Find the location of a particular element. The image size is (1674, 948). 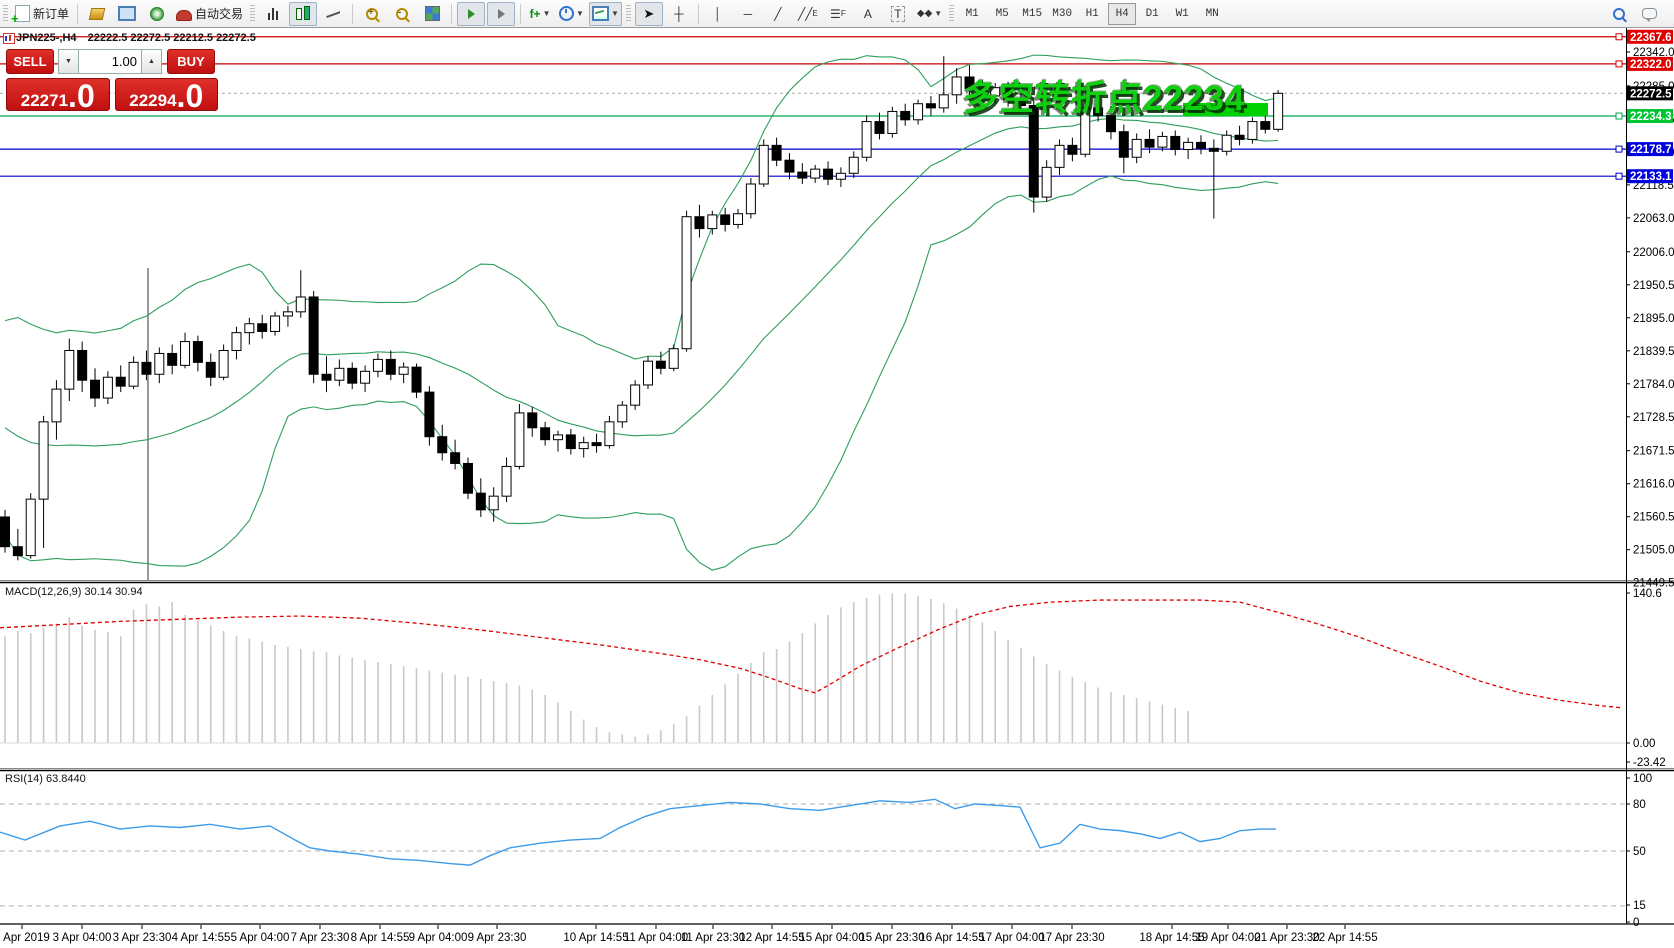

chart-shift-icon is located at coordinates (501, 13).